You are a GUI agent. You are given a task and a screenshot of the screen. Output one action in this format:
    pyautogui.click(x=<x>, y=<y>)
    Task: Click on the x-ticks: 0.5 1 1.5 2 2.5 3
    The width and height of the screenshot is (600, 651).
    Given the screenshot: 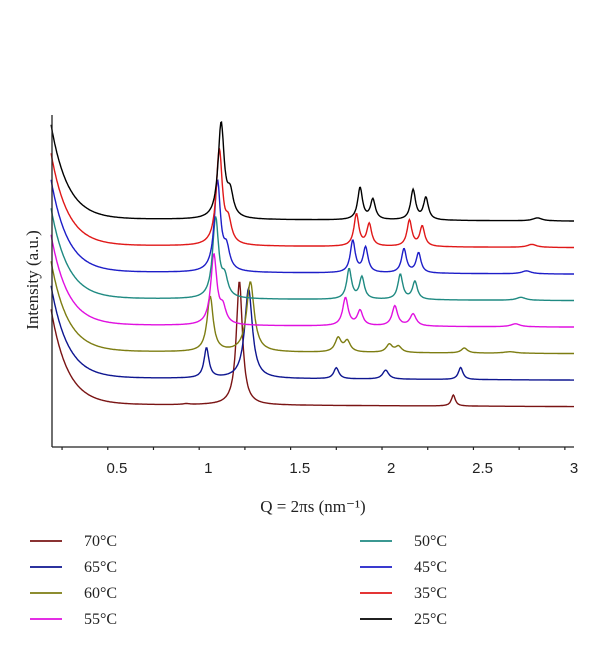 What is the action you would take?
    pyautogui.click(x=319, y=462)
    